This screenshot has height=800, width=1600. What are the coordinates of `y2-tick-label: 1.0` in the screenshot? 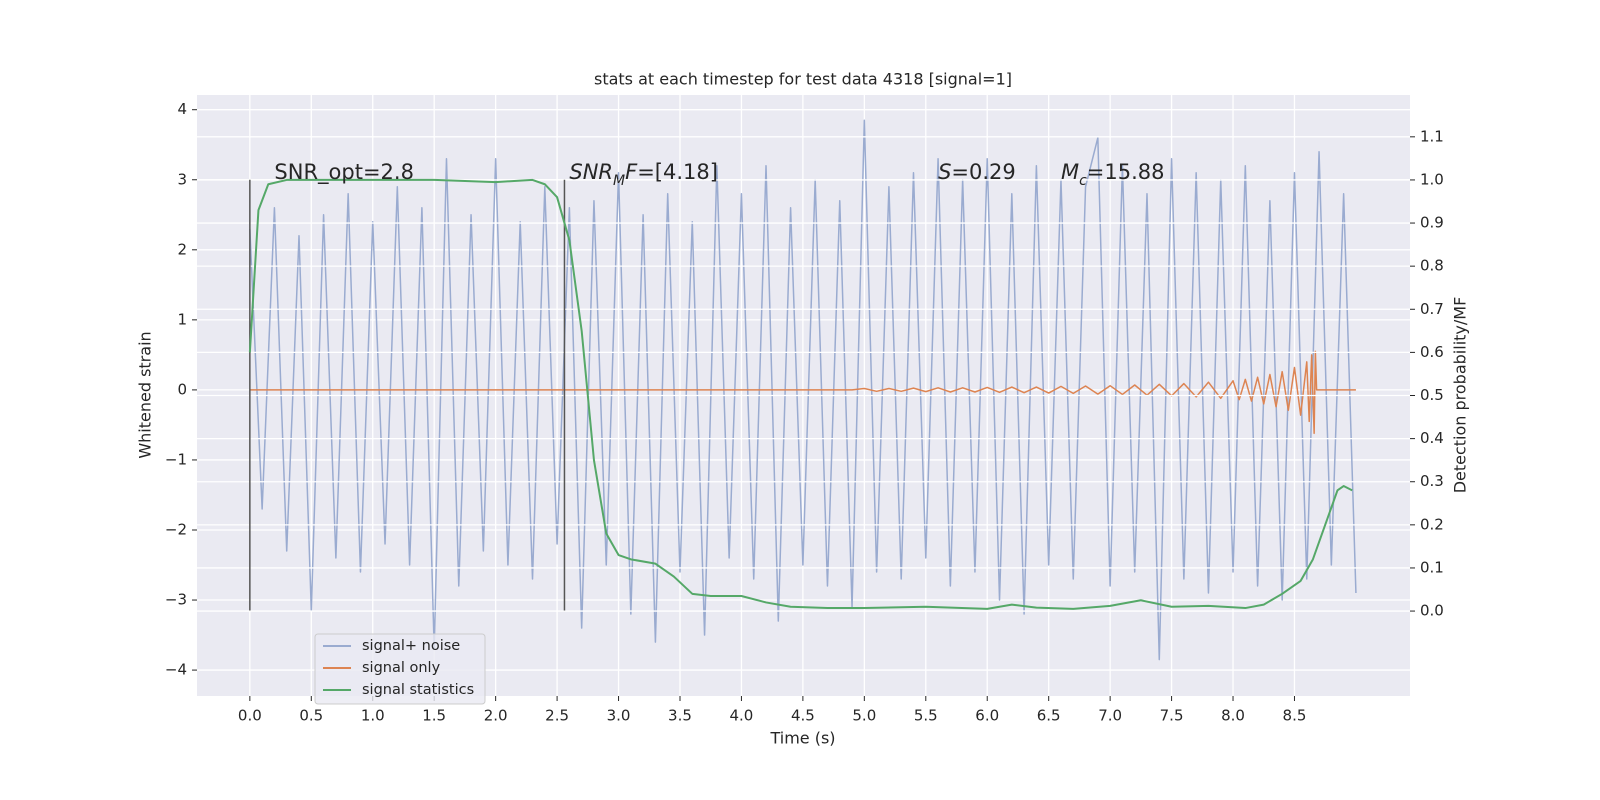 It's located at (1432, 179).